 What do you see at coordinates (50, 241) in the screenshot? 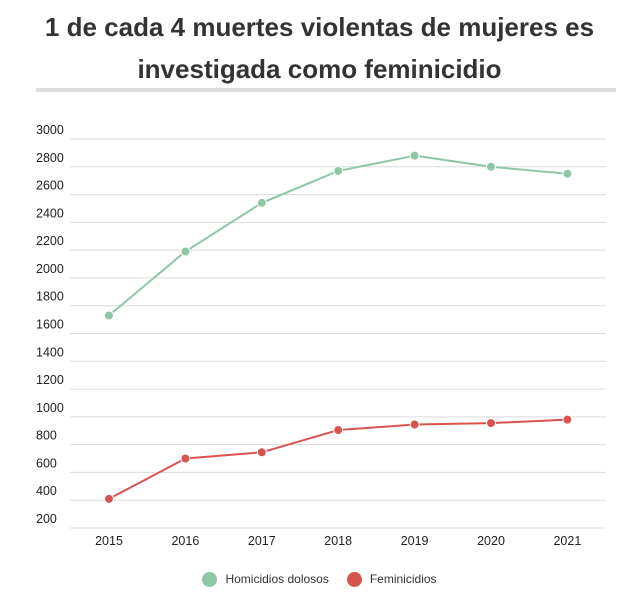
I see `y-tick-label: 2200` at bounding box center [50, 241].